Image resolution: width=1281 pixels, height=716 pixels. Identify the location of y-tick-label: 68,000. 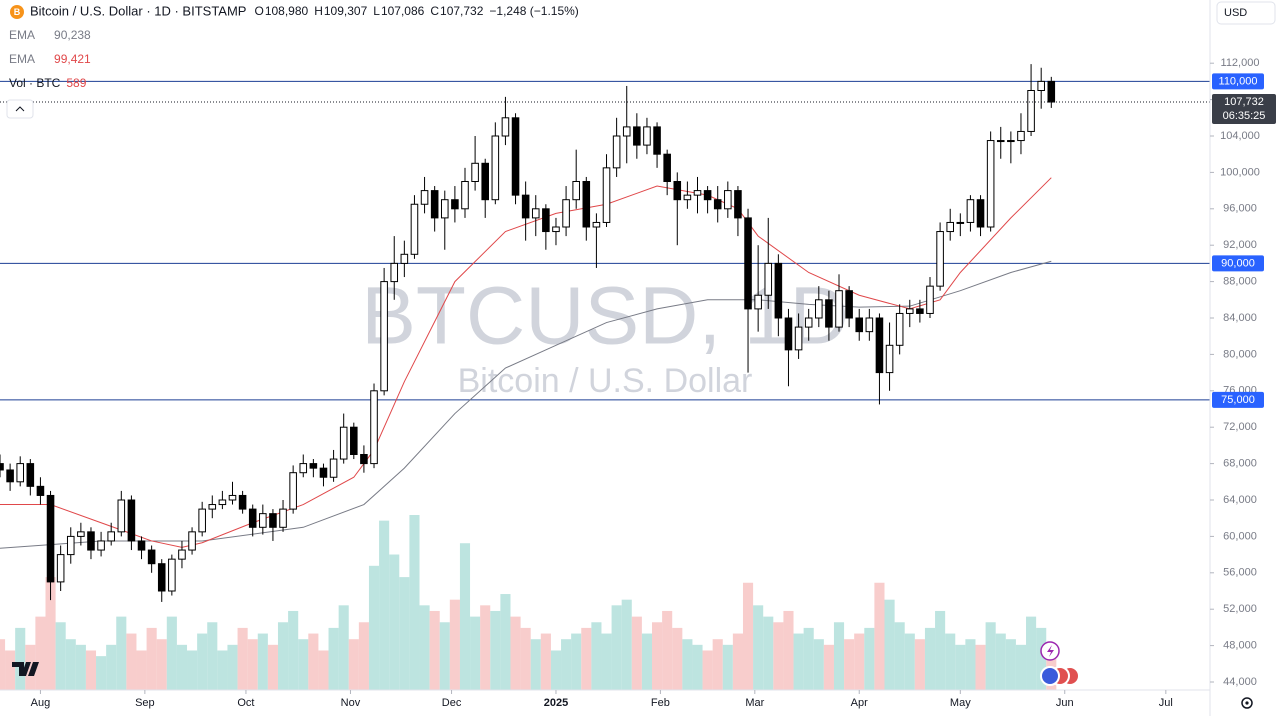
(1240, 464).